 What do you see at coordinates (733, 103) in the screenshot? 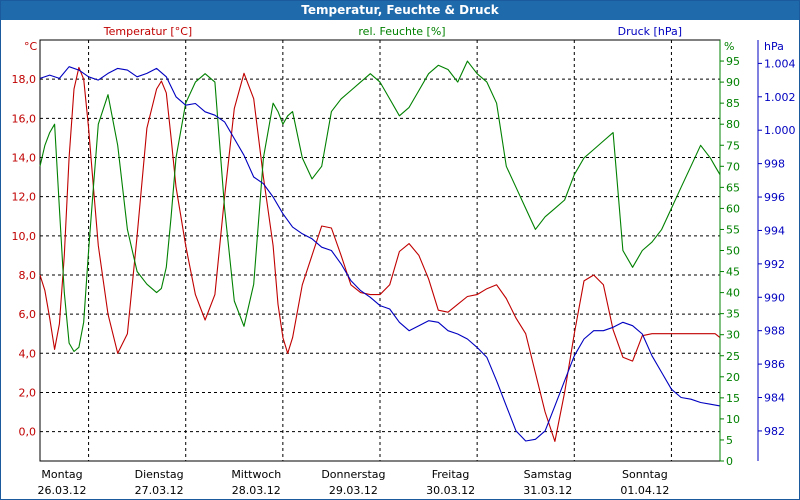
I see `humidity-tick-label: 85` at bounding box center [733, 103].